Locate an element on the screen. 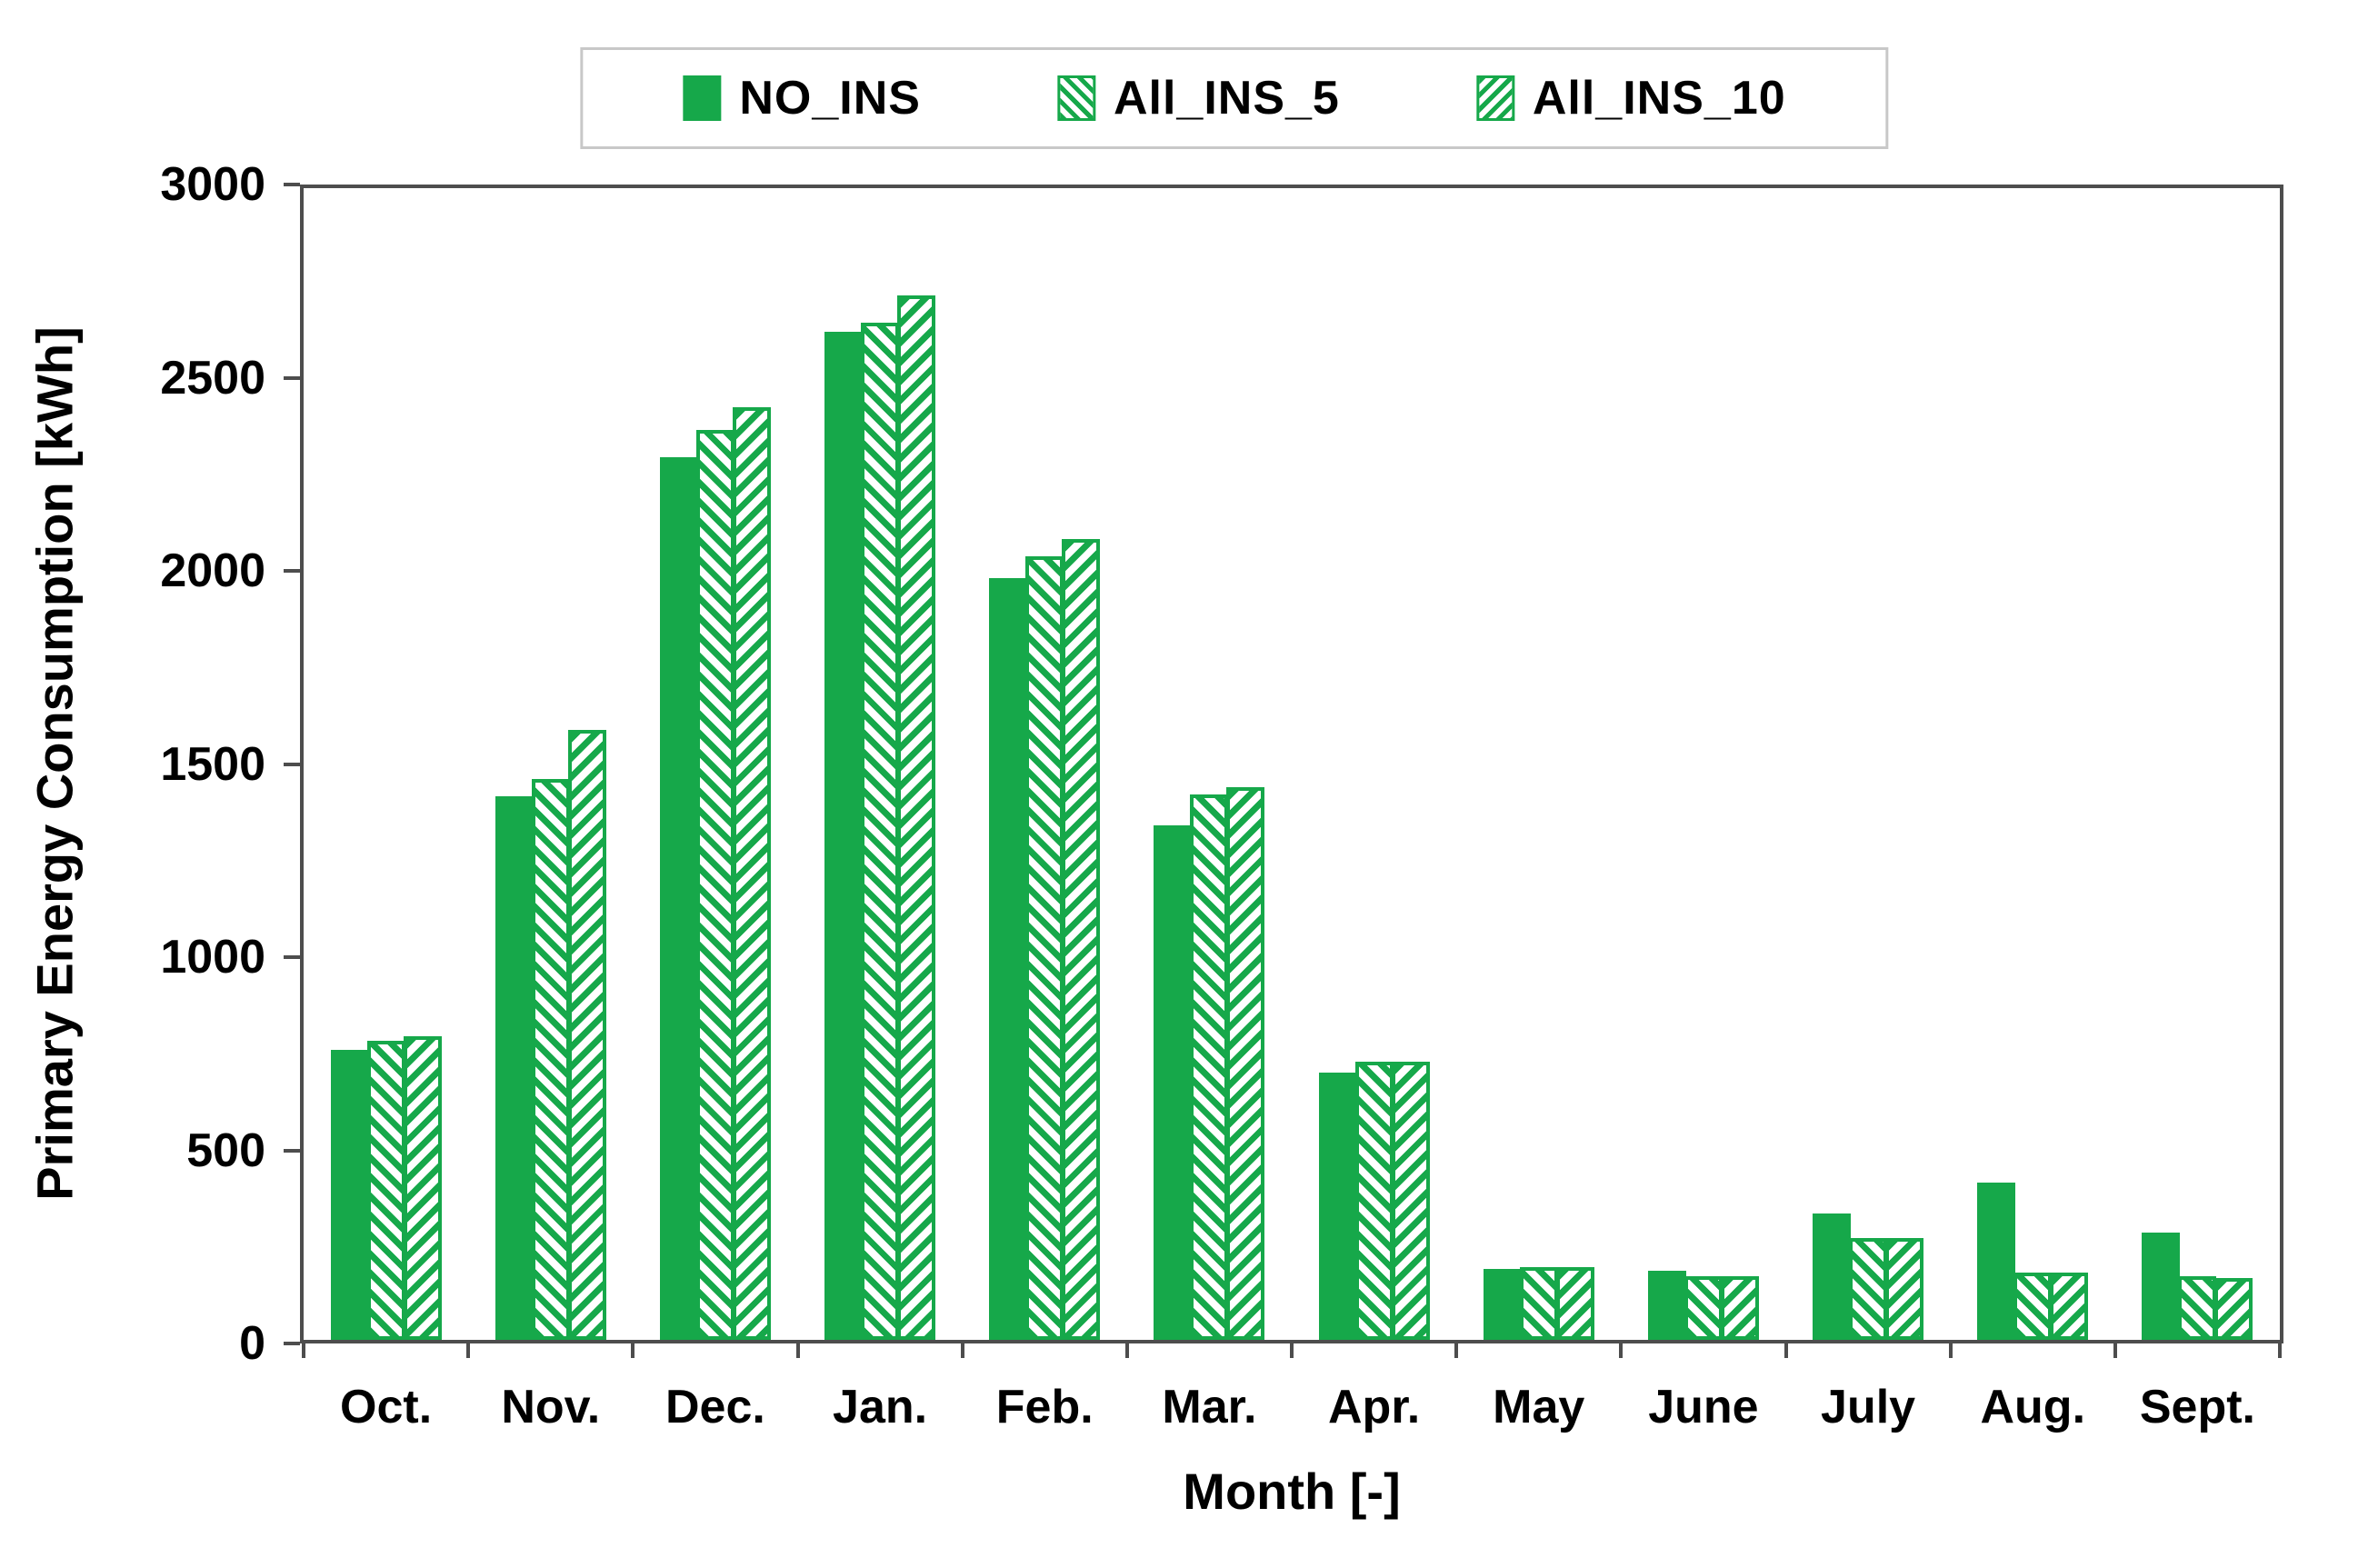  bar-group-june is located at coordinates (1703, 764).